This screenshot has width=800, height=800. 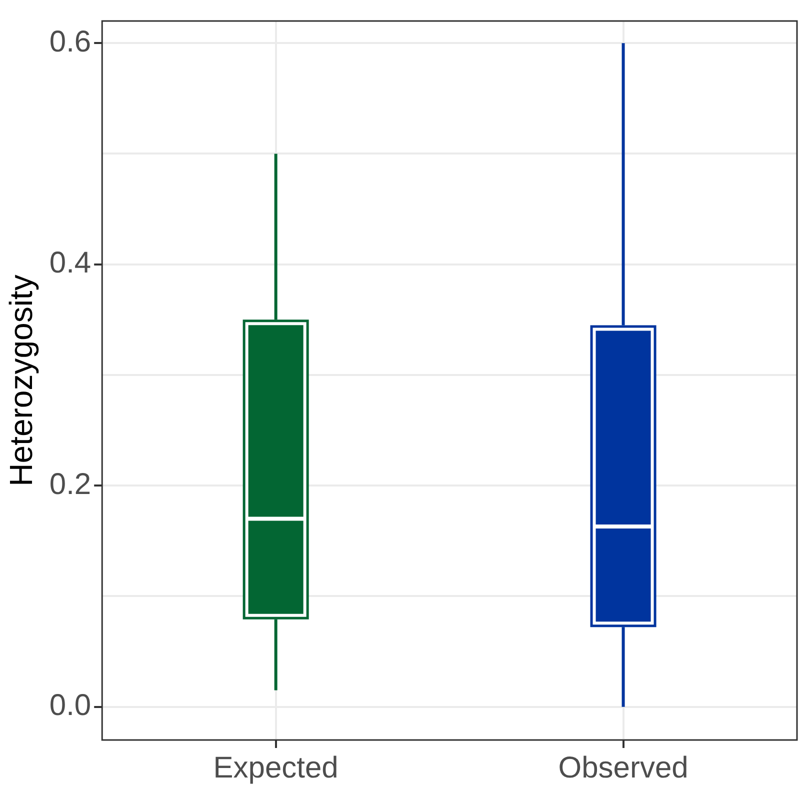 I want to click on y-tick-label: 0.2, so click(x=70, y=484).